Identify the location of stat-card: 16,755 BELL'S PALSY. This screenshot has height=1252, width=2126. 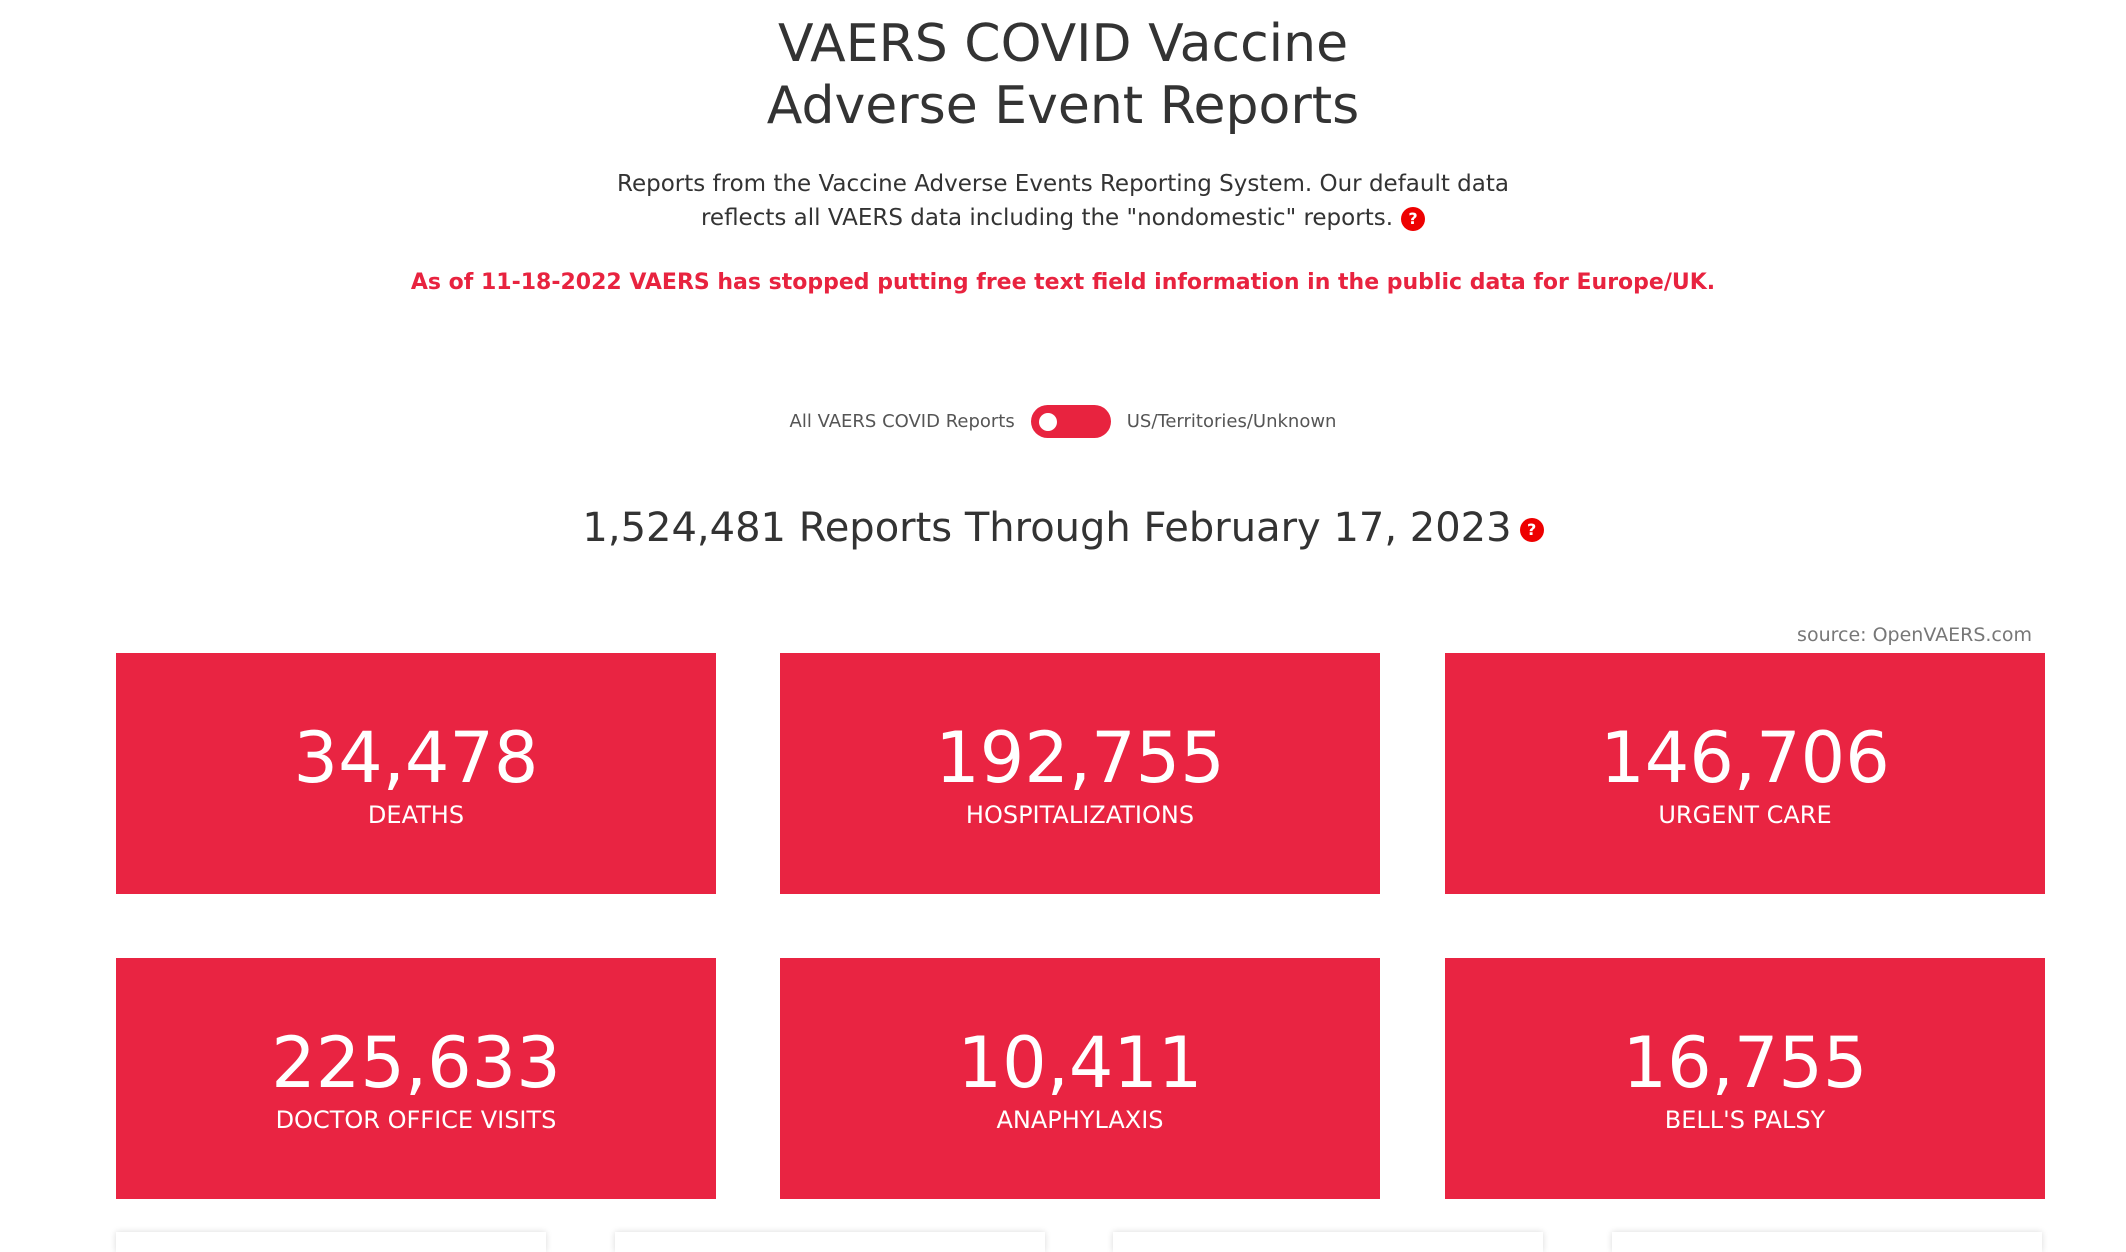
(1745, 1078).